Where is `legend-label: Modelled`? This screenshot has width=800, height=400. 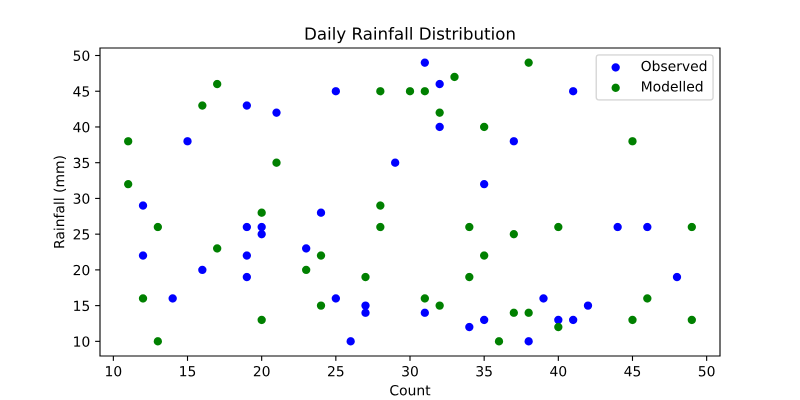
legend-label: Modelled is located at coordinates (672, 86).